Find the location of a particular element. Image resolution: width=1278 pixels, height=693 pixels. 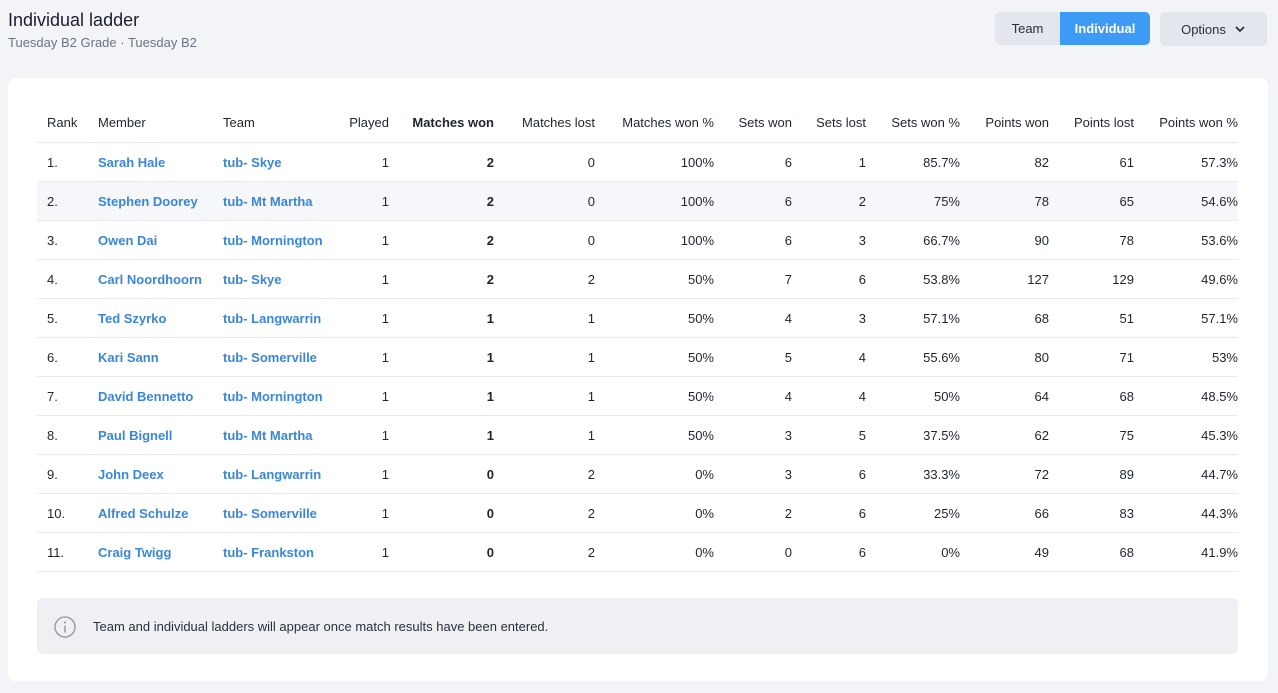

team-link: tub- Frankston is located at coordinates (268, 552).